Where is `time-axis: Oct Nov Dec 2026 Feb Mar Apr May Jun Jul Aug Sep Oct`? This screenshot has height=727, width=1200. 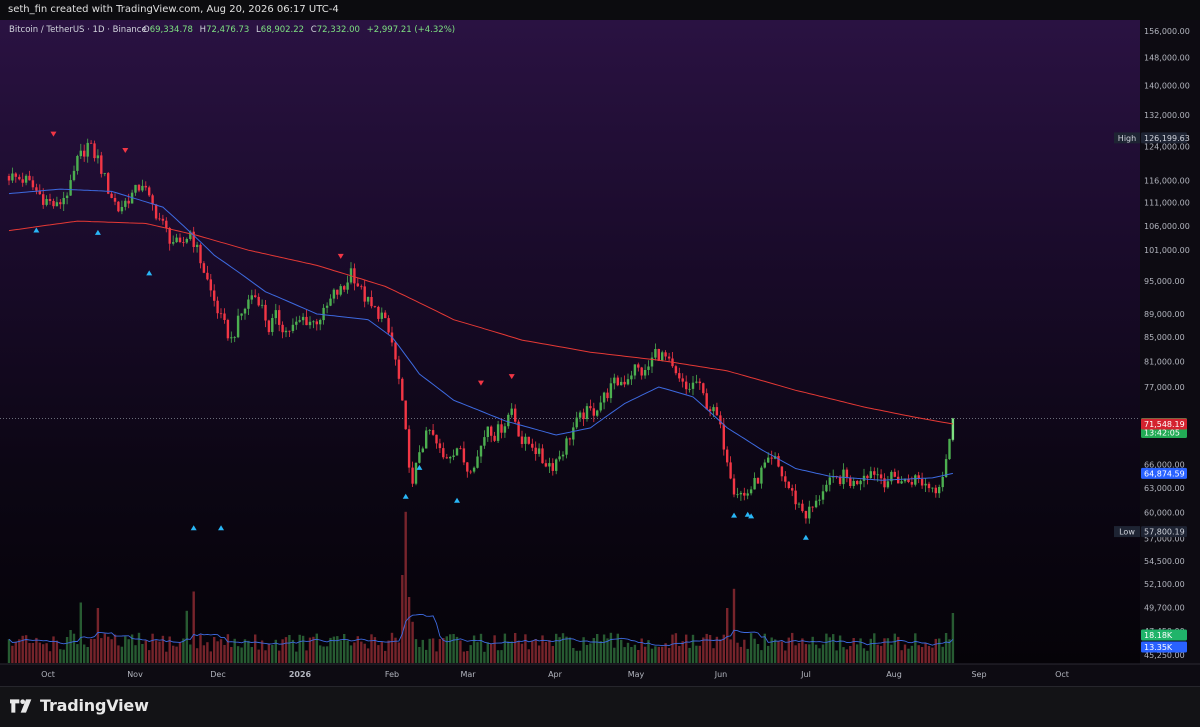 time-axis: Oct Nov Dec 2026 Feb Mar Apr May Jun Jul Aug Sep Oct is located at coordinates (555, 674).